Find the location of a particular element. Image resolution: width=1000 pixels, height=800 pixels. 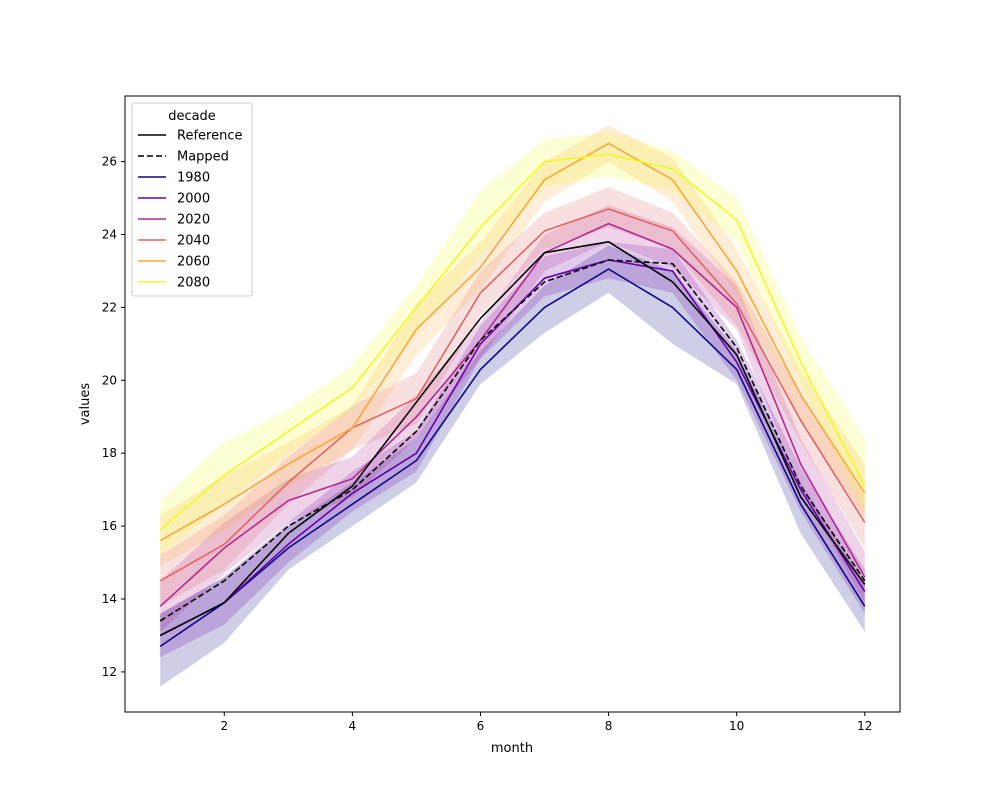

legend-label-mapped: Mapped is located at coordinates (203, 157).